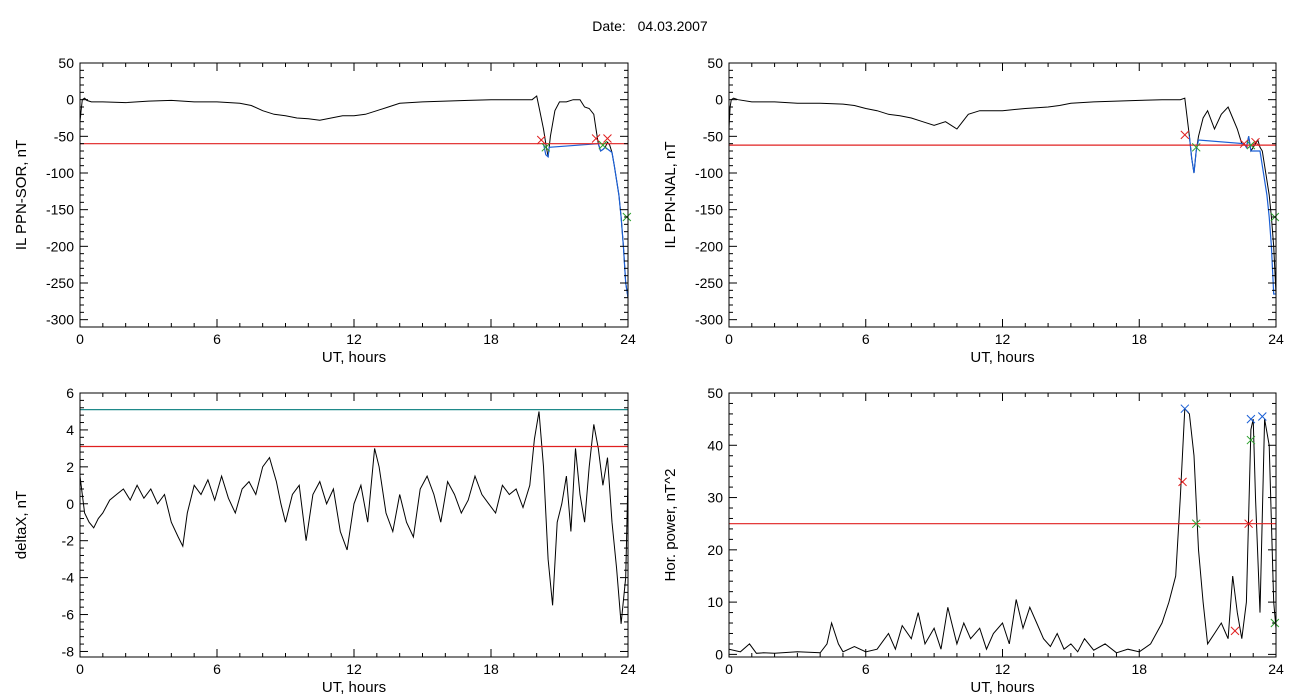  Describe the element at coordinates (715, 498) in the screenshot. I see `y-tick-label: 30` at that location.